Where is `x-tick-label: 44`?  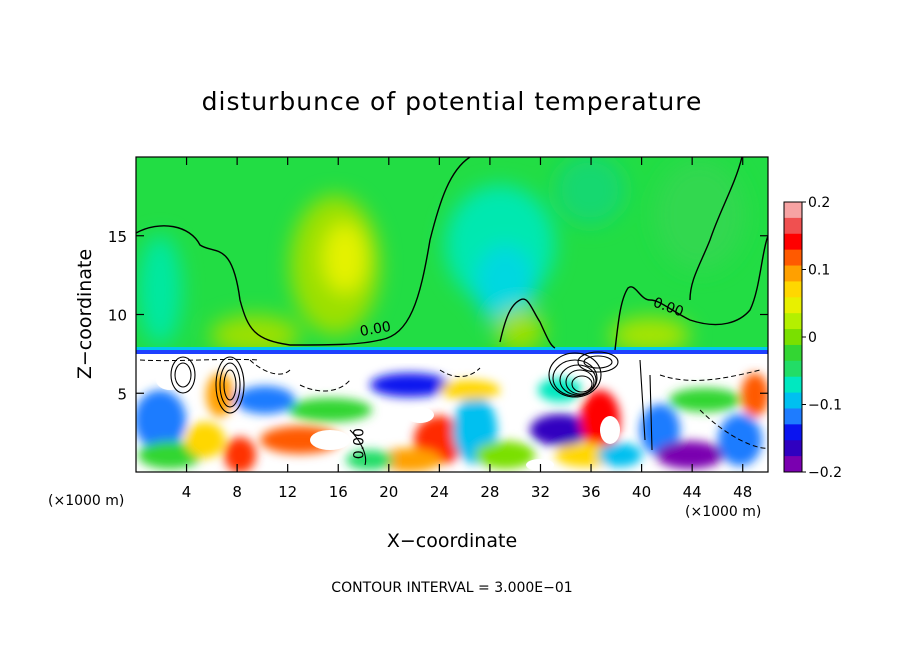 x-tick-label: 44 is located at coordinates (692, 492).